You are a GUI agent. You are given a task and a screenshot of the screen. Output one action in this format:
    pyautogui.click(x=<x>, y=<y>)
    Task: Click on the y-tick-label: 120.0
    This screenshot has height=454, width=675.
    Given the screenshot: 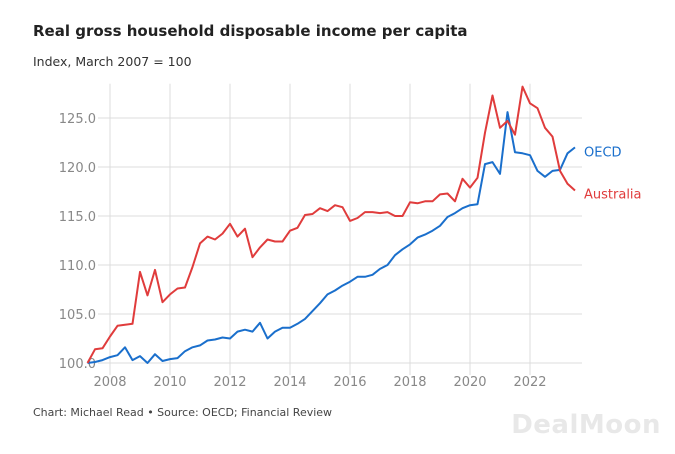 What is the action you would take?
    pyautogui.click(x=77, y=168)
    